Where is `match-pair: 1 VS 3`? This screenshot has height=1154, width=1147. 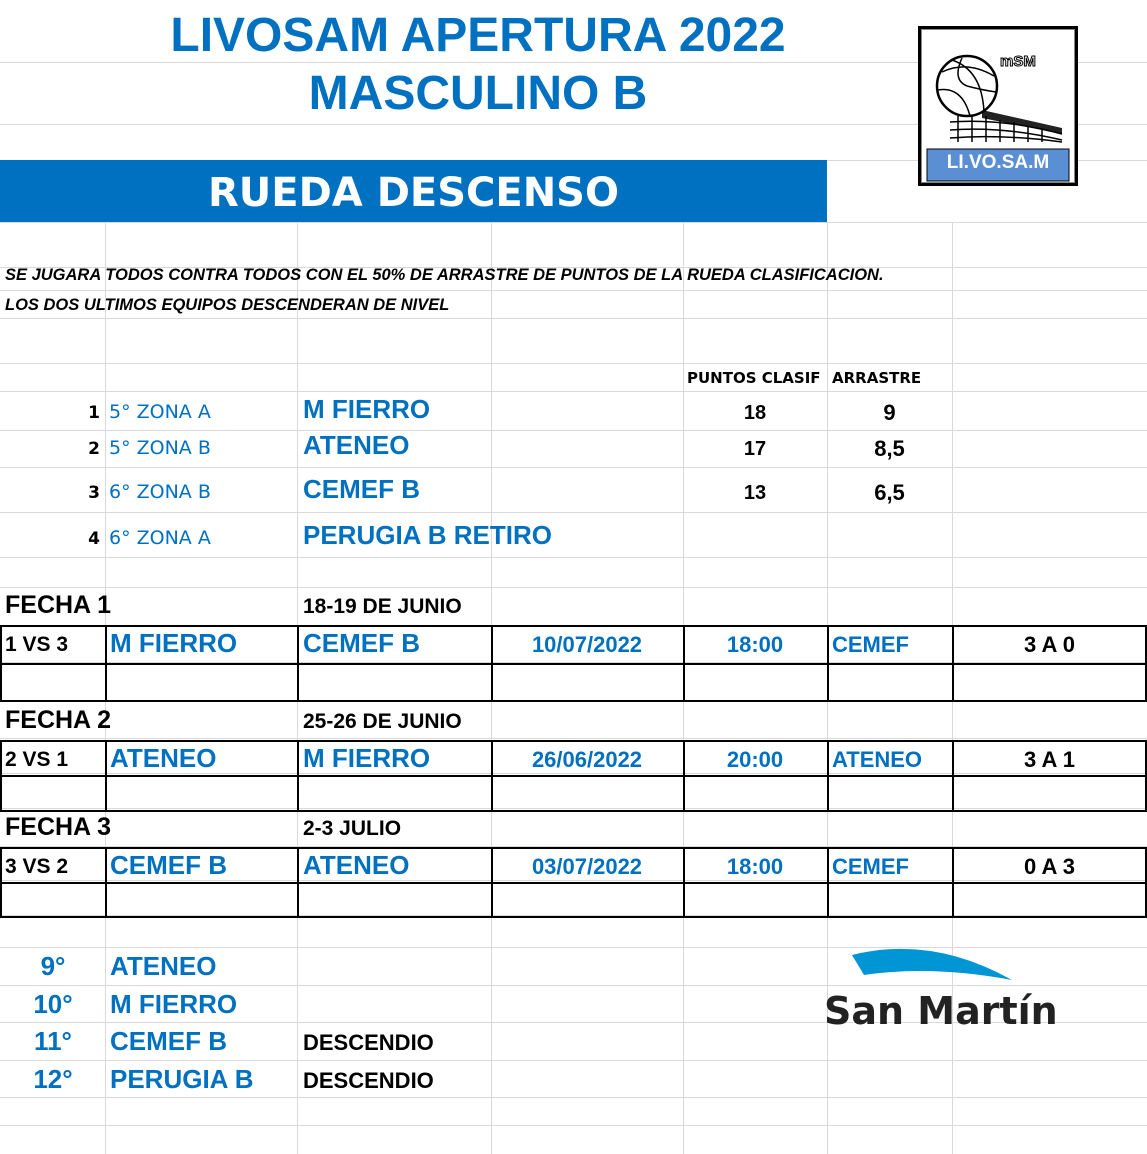
match-pair: 1 VS 3 is located at coordinates (37, 644).